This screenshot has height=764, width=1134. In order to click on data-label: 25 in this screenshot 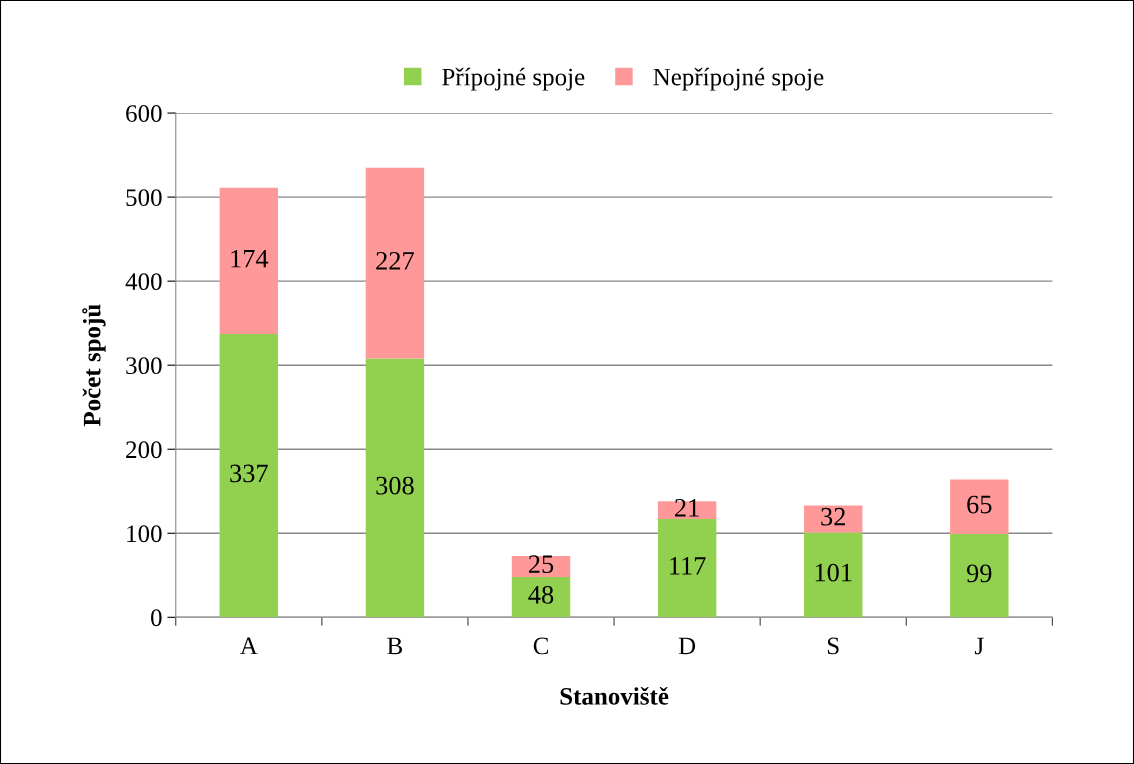, I will do `click(541, 564)`.